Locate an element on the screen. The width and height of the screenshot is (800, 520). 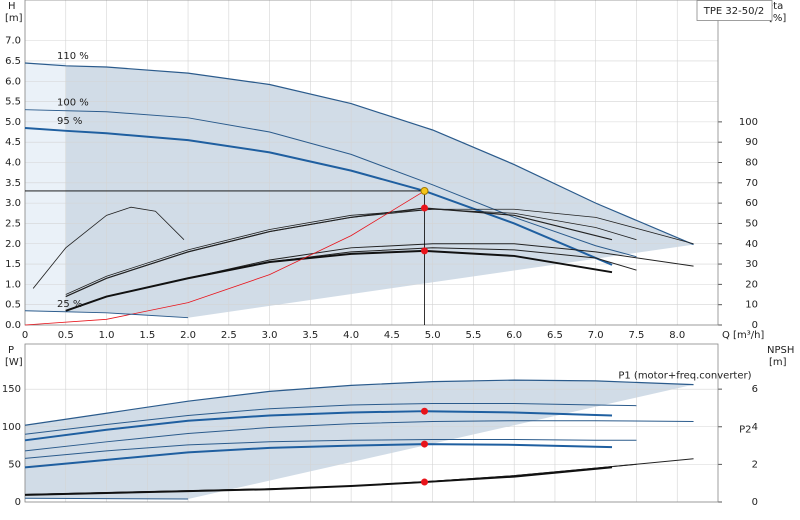
x-tick-label: 1.5 is located at coordinates (147, 335).